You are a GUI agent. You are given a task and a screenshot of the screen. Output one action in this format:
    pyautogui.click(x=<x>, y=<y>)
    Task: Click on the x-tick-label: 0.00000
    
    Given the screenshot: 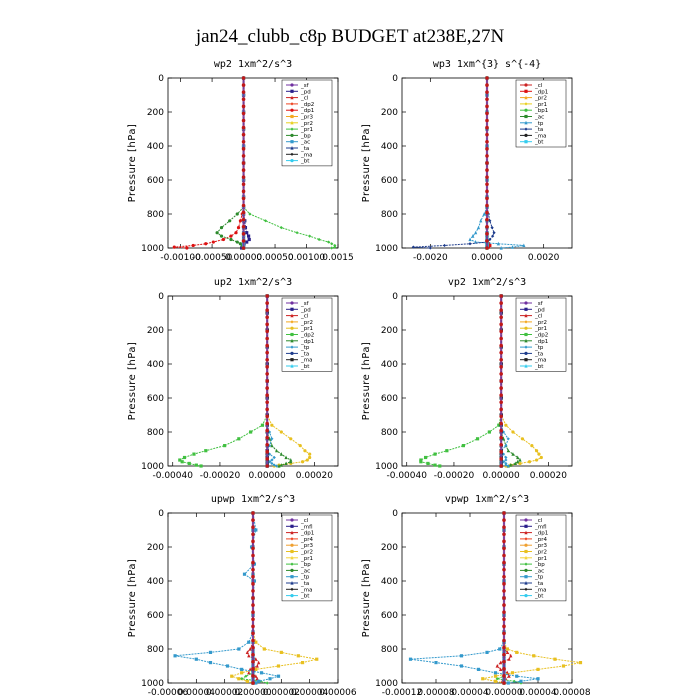 What is the action you would take?
    pyautogui.click(x=267, y=476)
    